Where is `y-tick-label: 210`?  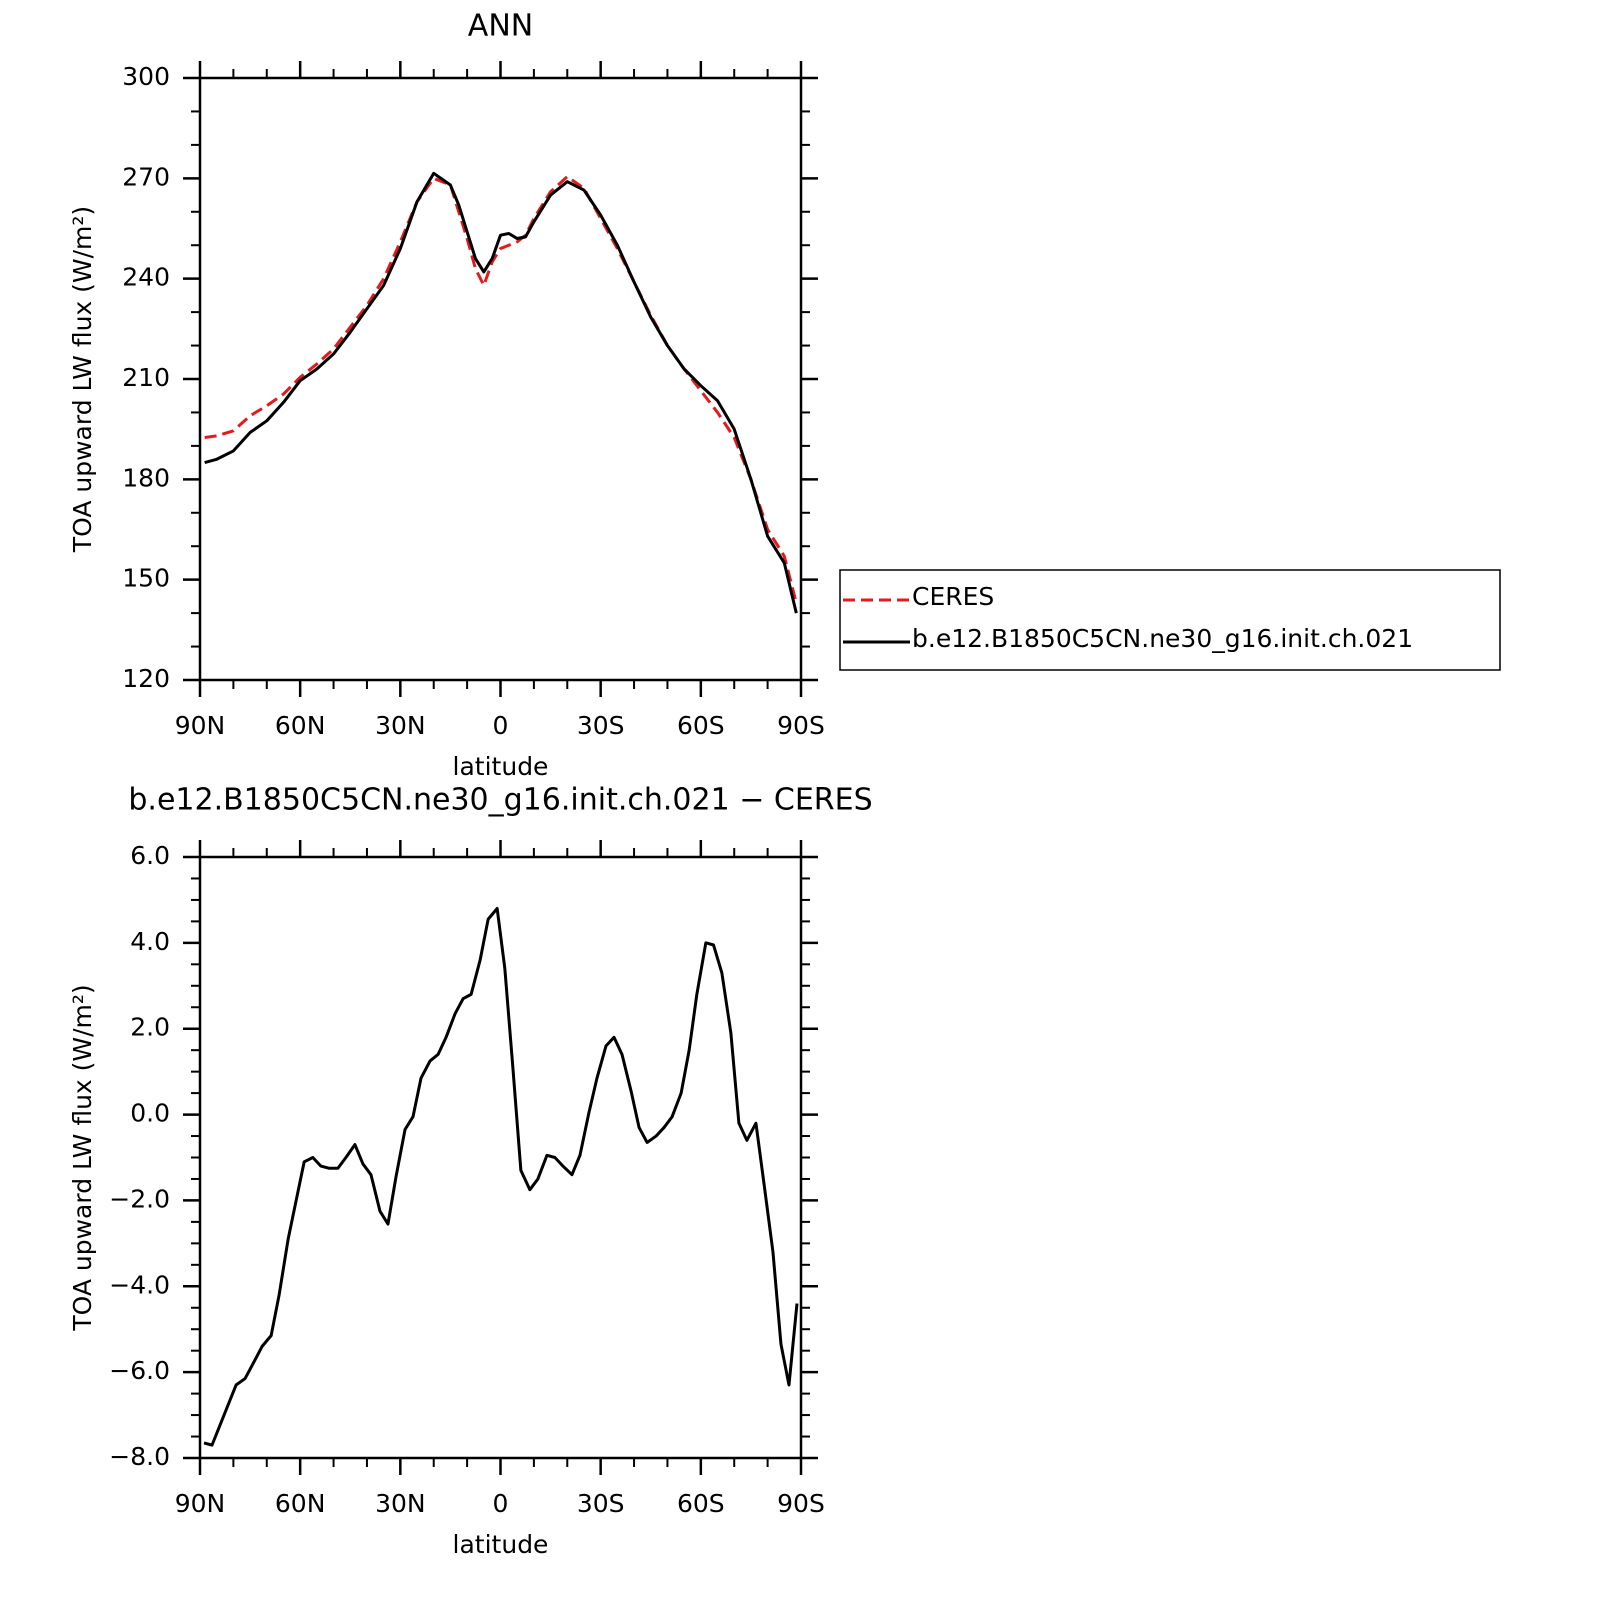
y-tick-label: 210 is located at coordinates (146, 377).